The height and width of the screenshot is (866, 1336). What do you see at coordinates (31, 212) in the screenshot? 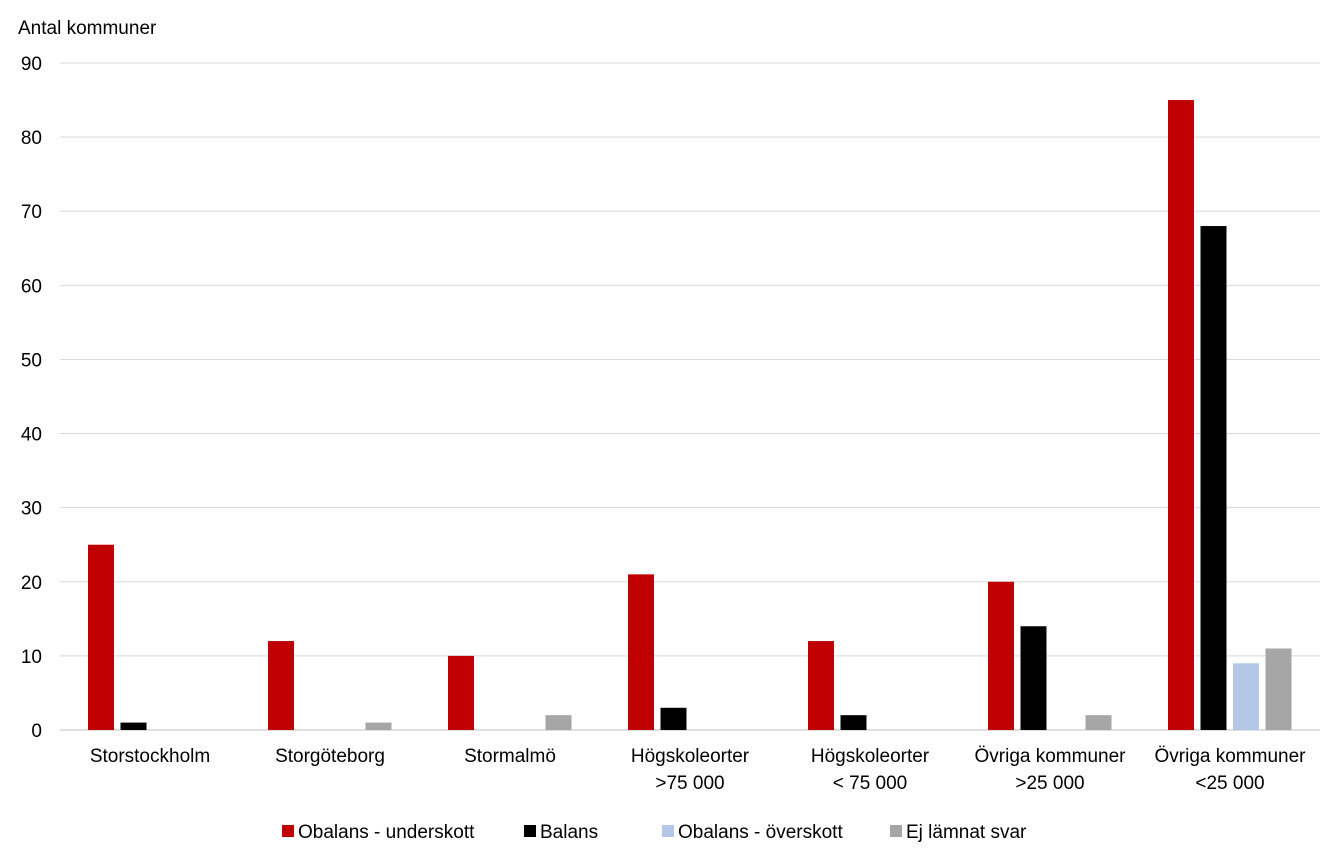
I see `y-tick-label: 70` at bounding box center [31, 212].